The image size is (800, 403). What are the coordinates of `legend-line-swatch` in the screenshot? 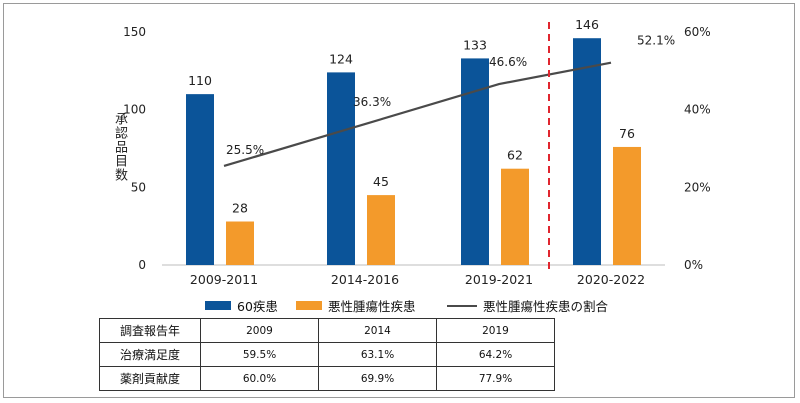 It's located at (462, 305).